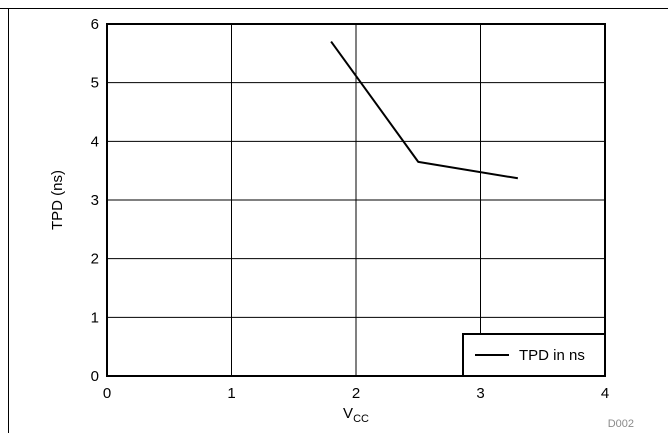 This screenshot has height=433, width=668. Describe the element at coordinates (95, 259) in the screenshot. I see `y-tick-label-2: 2` at that location.